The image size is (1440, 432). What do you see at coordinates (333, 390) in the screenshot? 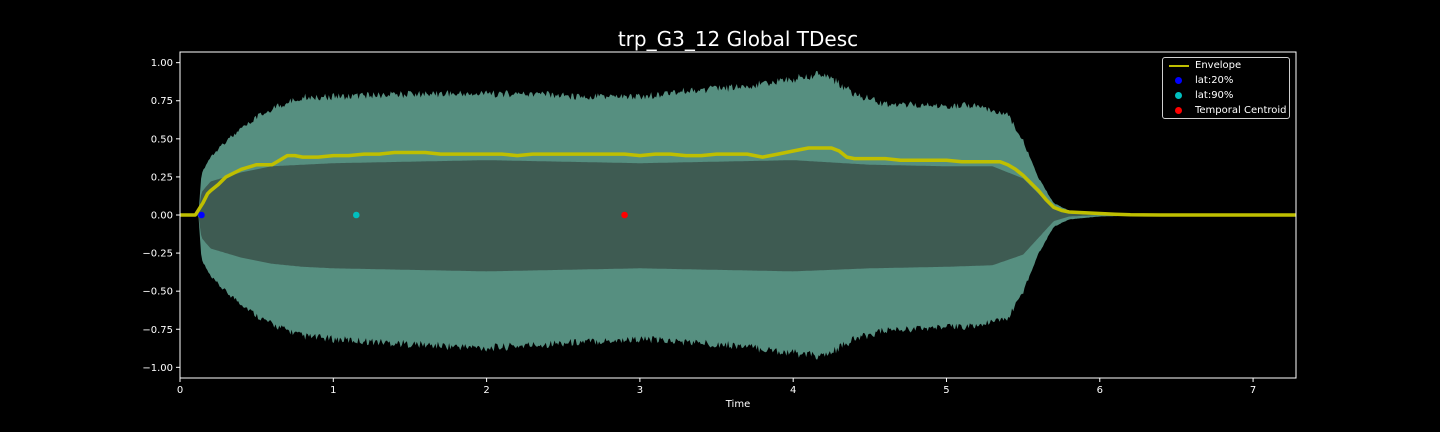
I see `x-tick-label: 1` at bounding box center [333, 390].